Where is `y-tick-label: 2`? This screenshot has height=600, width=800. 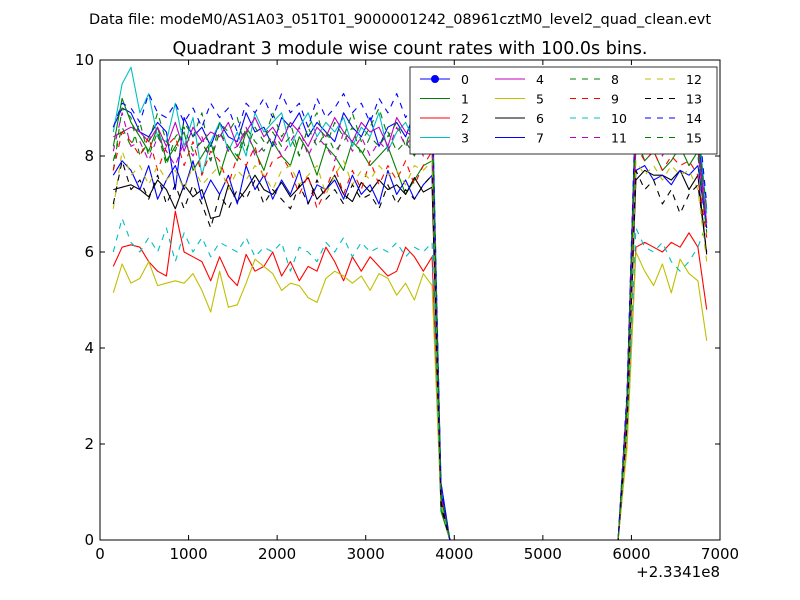
y-tick-label: 2 is located at coordinates (89, 444).